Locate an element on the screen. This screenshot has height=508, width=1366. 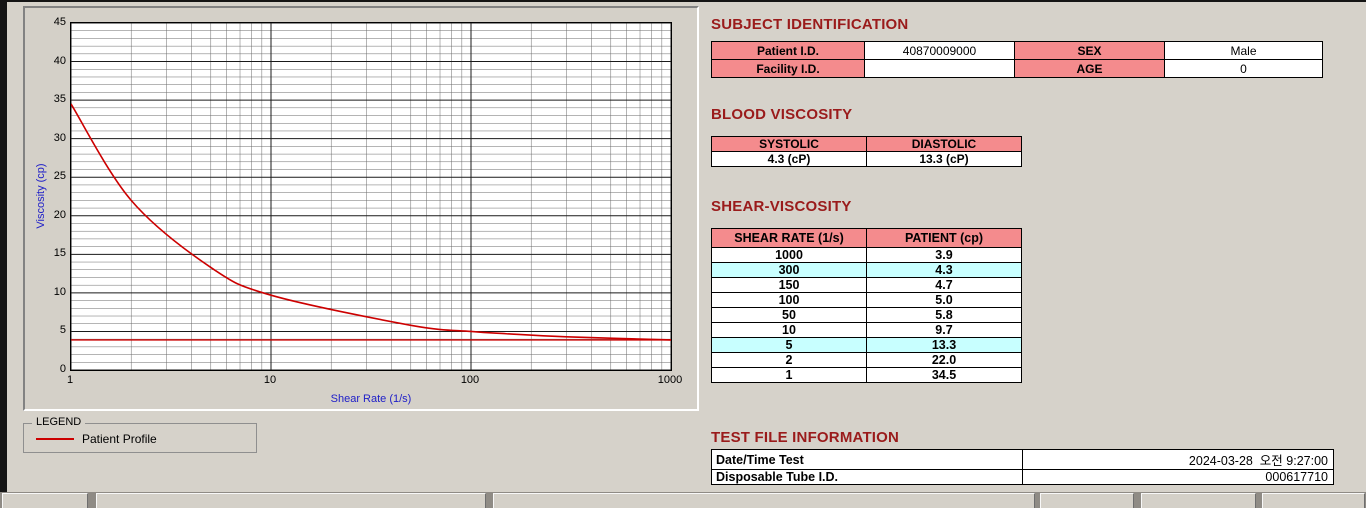
y-tick-label: 45 is located at coordinates (59, 22).